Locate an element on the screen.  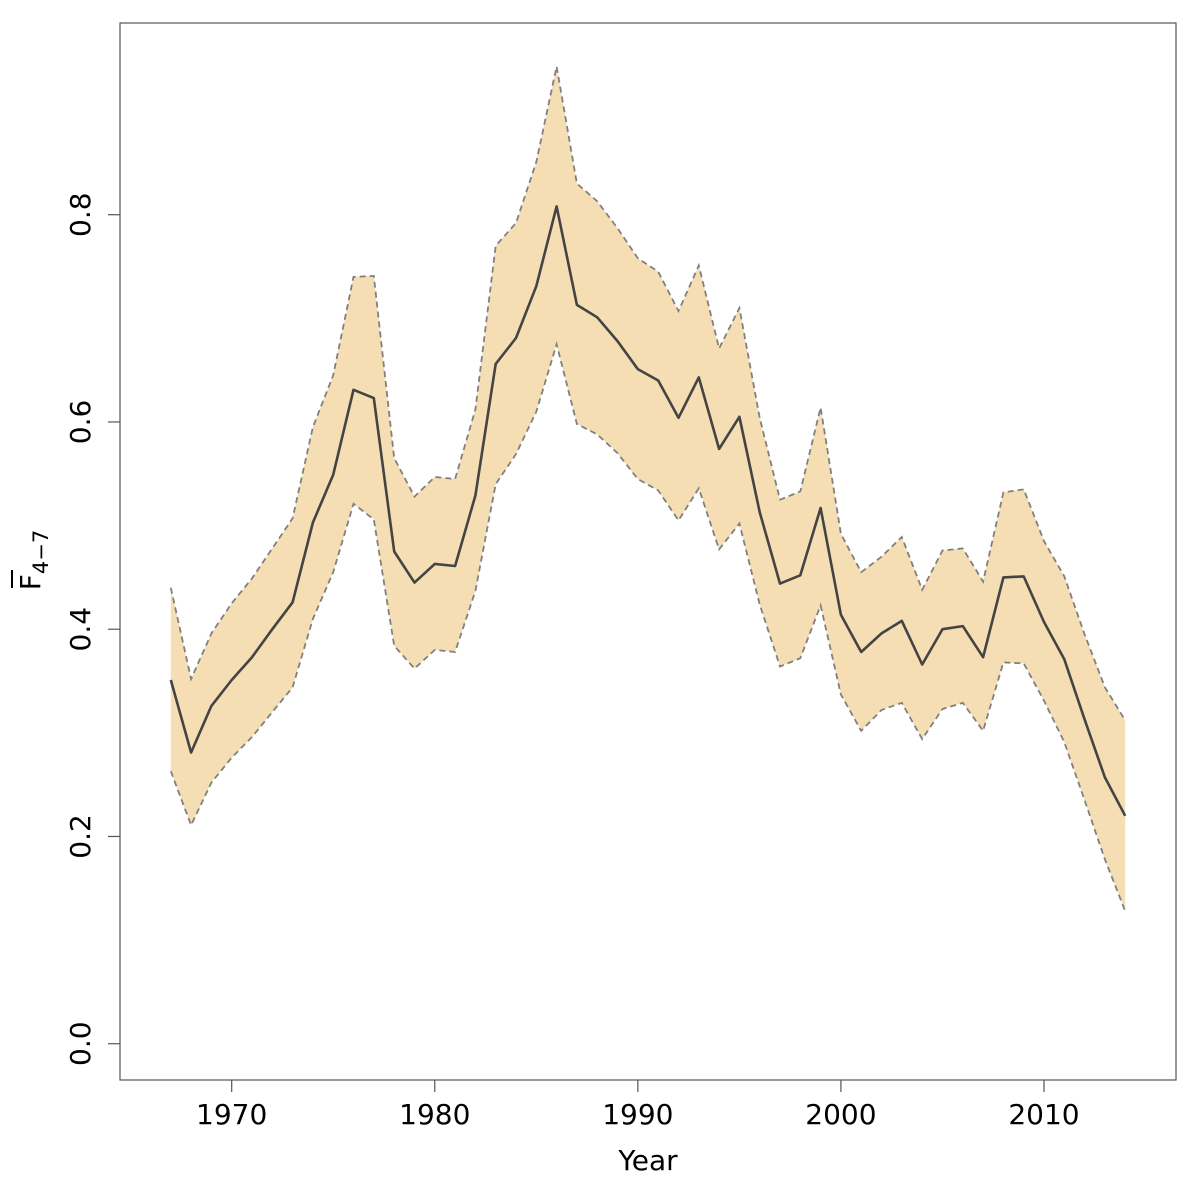
y-axis-label-subscript: 4−7 is located at coordinates (41, 552).